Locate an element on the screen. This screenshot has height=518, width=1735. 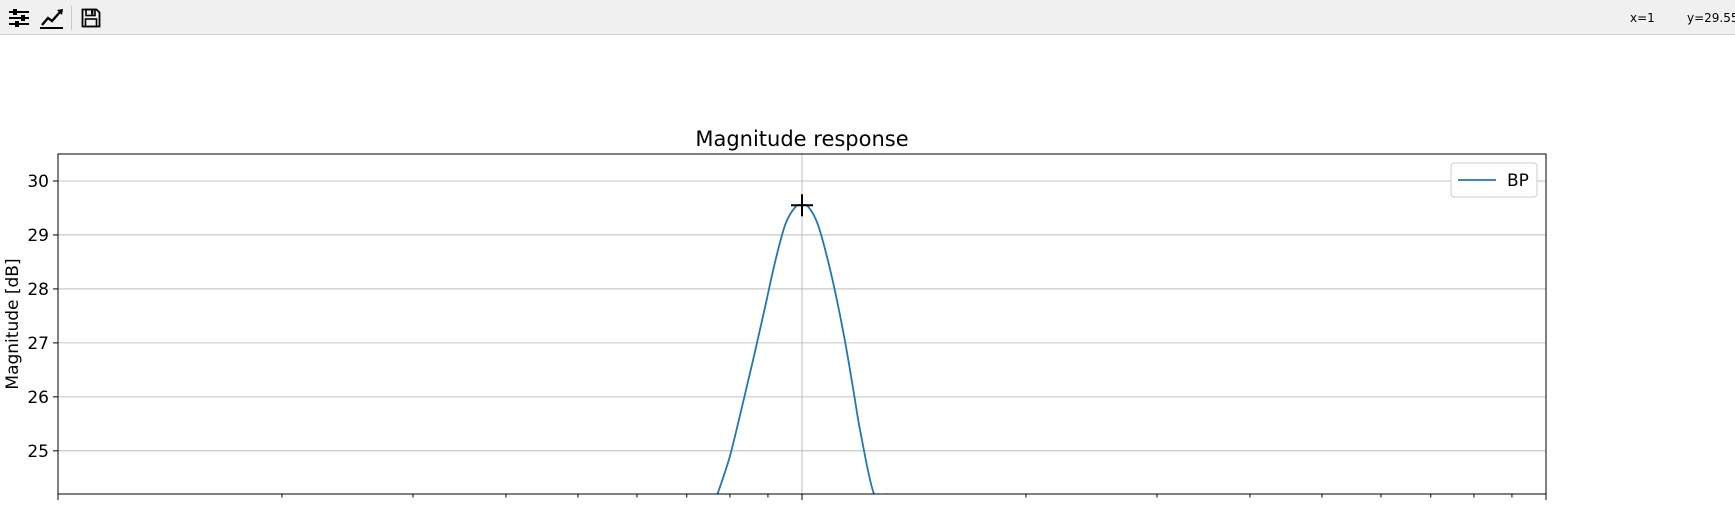
sliders-icon is located at coordinates (19, 18).